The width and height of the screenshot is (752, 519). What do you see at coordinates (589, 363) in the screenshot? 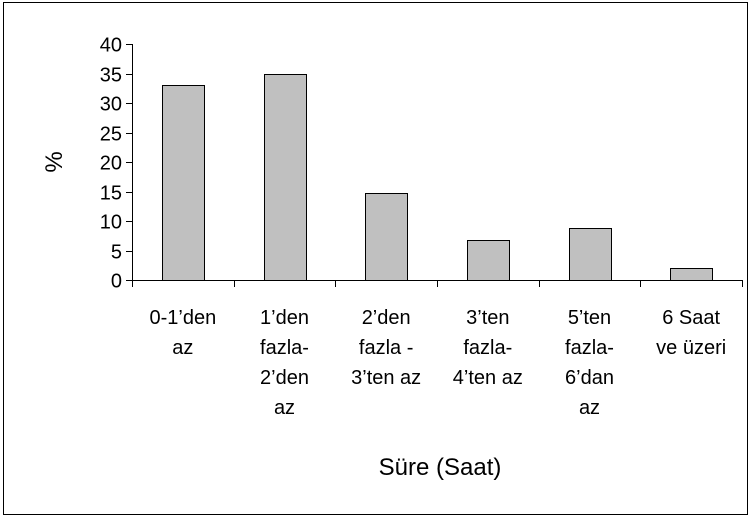
I see `x-category-label: 5’ten fazla- 6’dan az` at bounding box center [589, 363].